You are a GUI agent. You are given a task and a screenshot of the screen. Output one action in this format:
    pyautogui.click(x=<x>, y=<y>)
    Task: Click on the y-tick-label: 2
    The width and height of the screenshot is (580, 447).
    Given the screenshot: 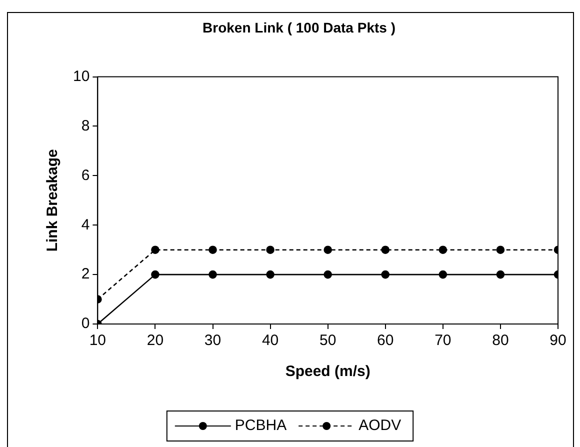 What is the action you would take?
    pyautogui.click(x=85, y=274)
    